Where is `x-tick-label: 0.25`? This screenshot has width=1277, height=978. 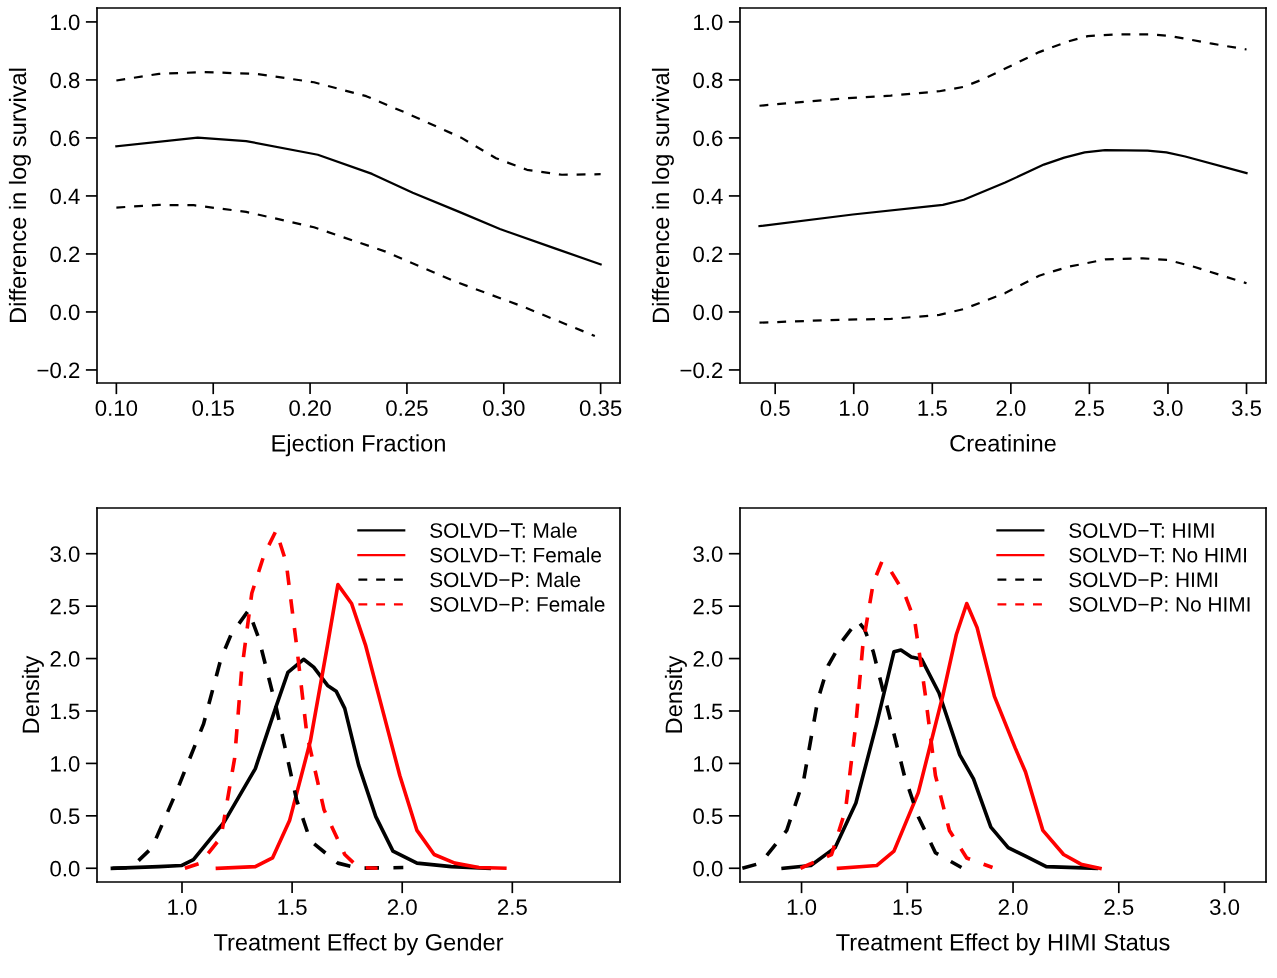
x-tick-label: 0.25 is located at coordinates (407, 408).